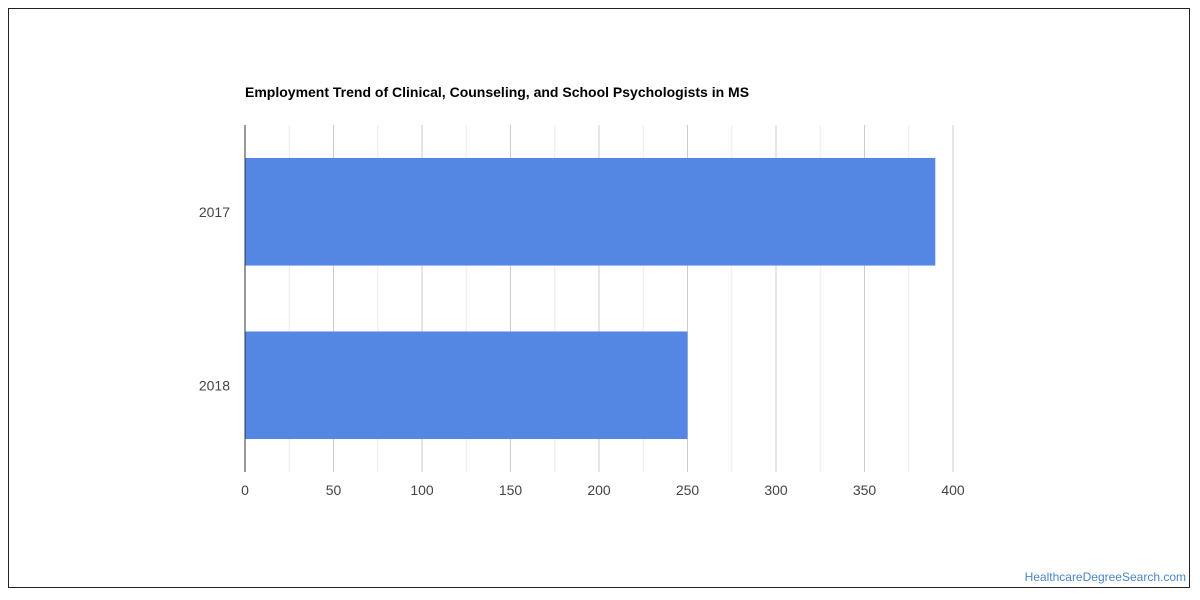  I want to click on x-tick-label: 0, so click(245, 490).